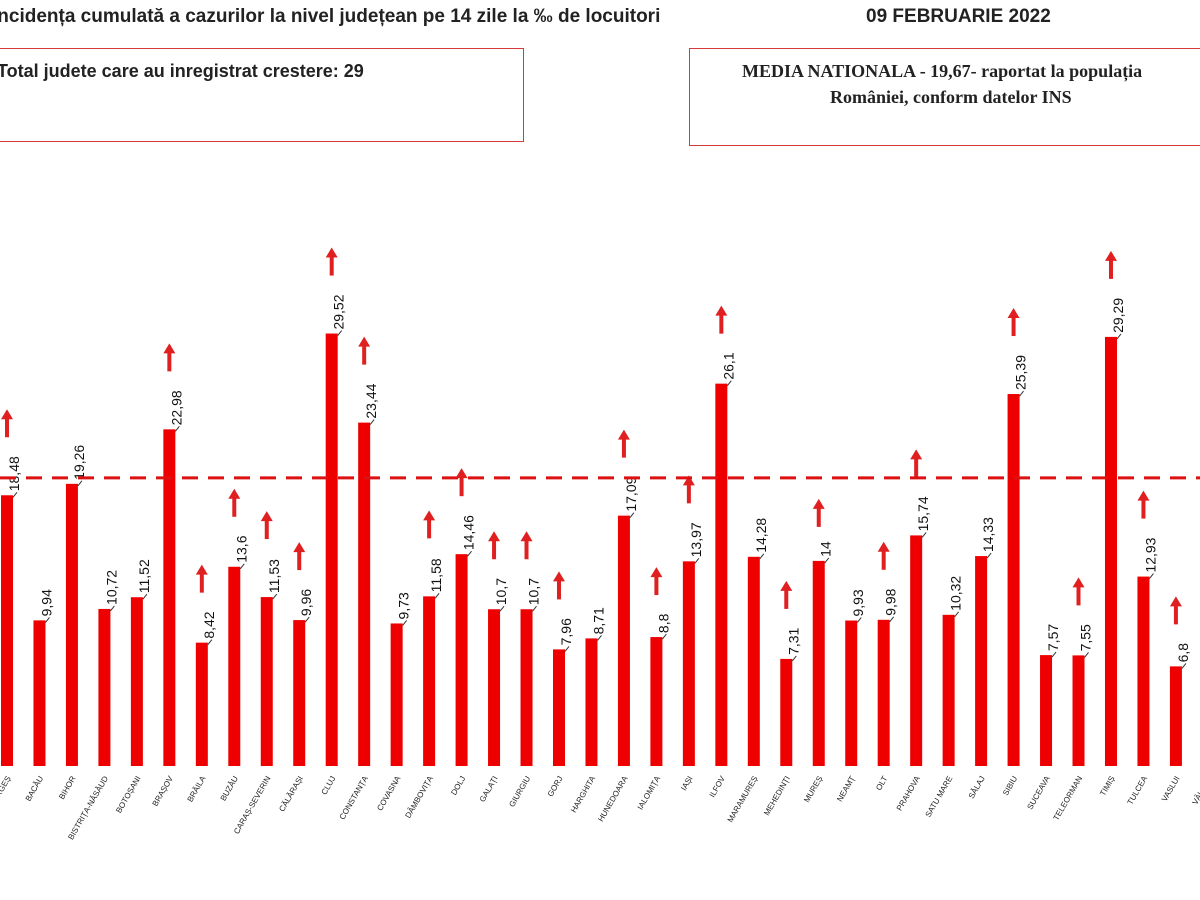  Describe the element at coordinates (354, 797) in the screenshot. I see `category-label: CONSTANȚA` at that location.